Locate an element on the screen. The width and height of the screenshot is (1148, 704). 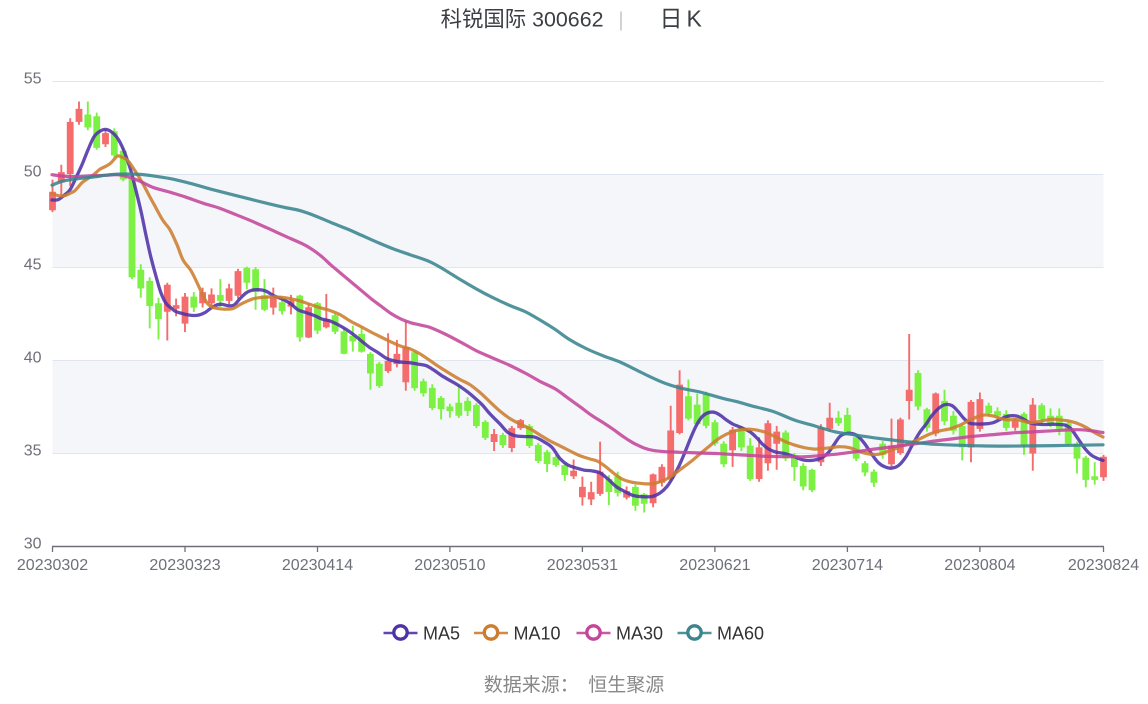
svg-text: 科锐国际 300662 is located at coordinates (522, 20).